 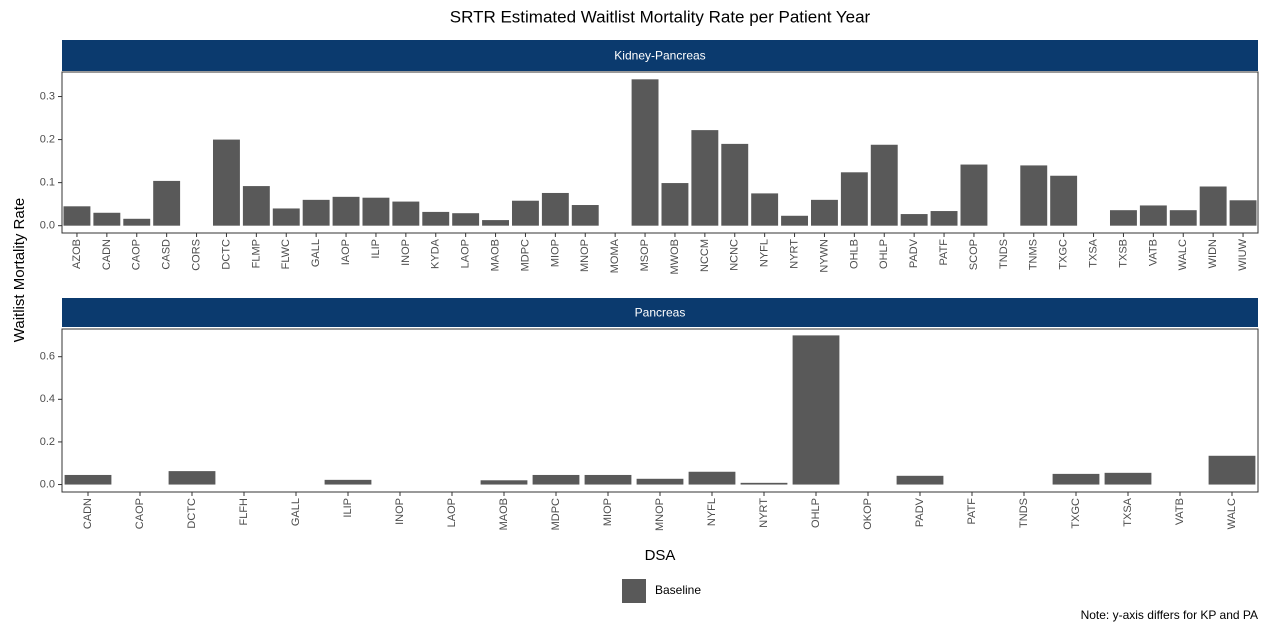 I want to click on x-tick-label: OKOP, so click(x=868, y=514).